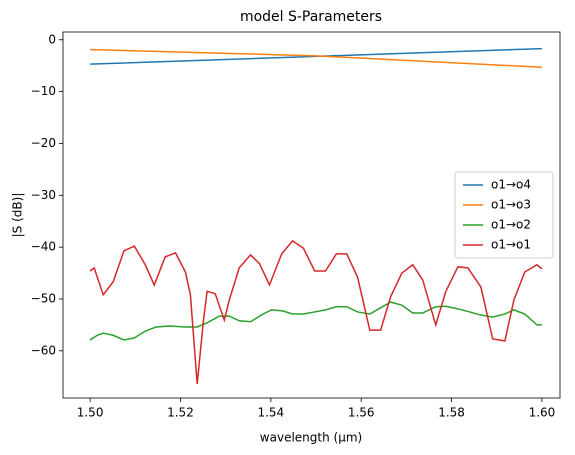  I want to click on x-tick-label: 1.56, so click(361, 413).